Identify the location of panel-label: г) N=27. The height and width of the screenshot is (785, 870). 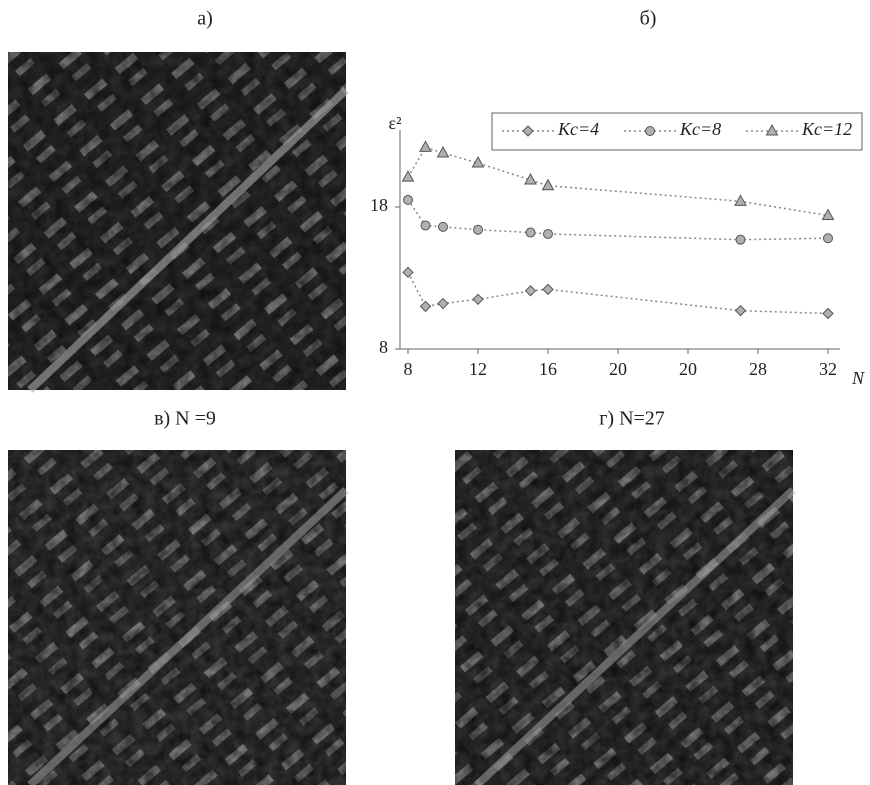
(632, 419).